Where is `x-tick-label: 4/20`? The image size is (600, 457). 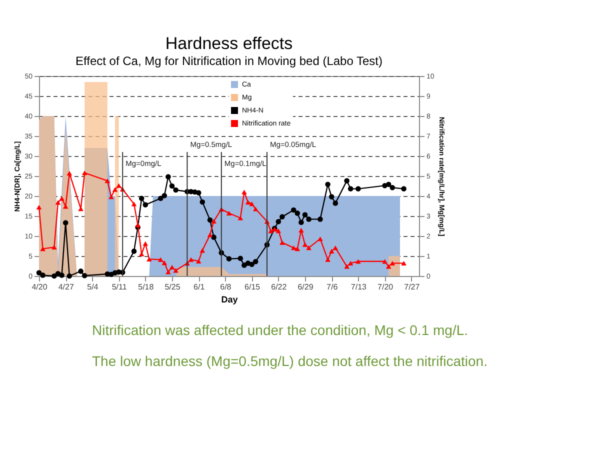
x-tick-label: 4/20 is located at coordinates (40, 287).